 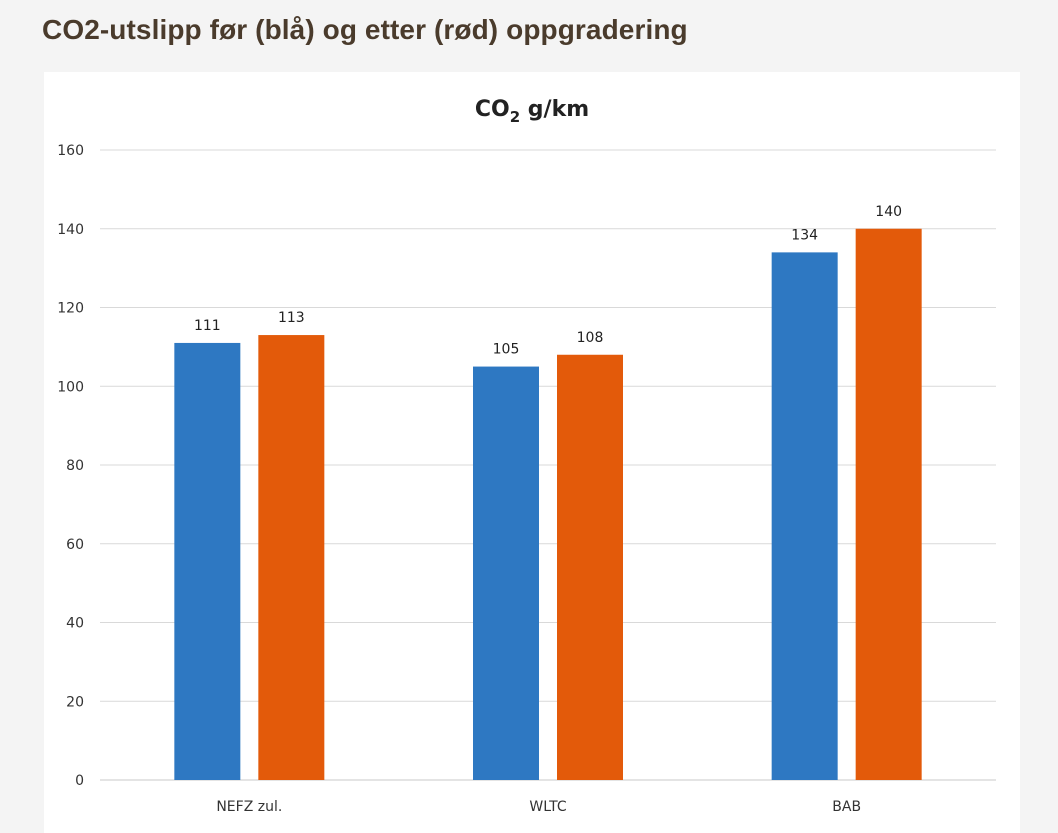 I want to click on bar-value-label: 113, so click(x=291, y=318).